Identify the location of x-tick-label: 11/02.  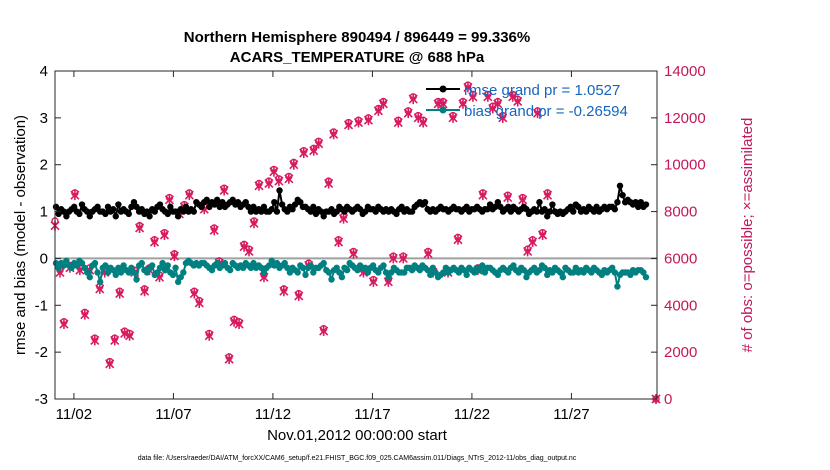
(74, 414).